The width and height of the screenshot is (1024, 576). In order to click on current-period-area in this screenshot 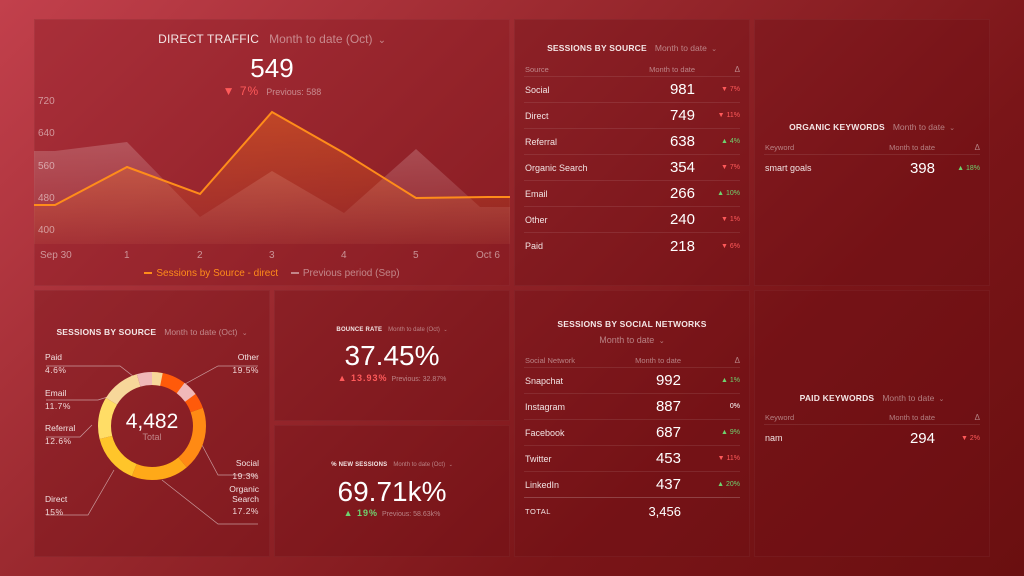, I will do `click(272, 178)`.